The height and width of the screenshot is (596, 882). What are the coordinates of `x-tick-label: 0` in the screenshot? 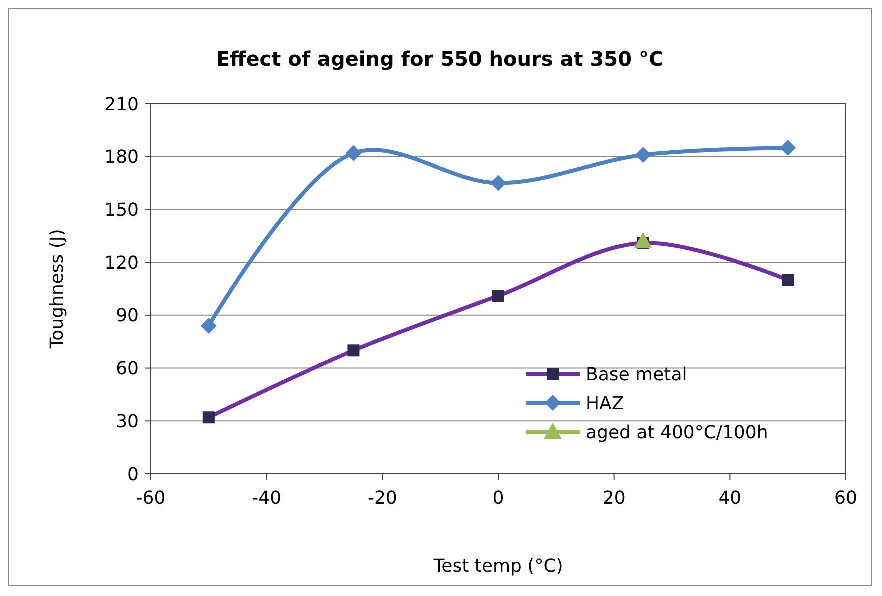 It's located at (498, 498).